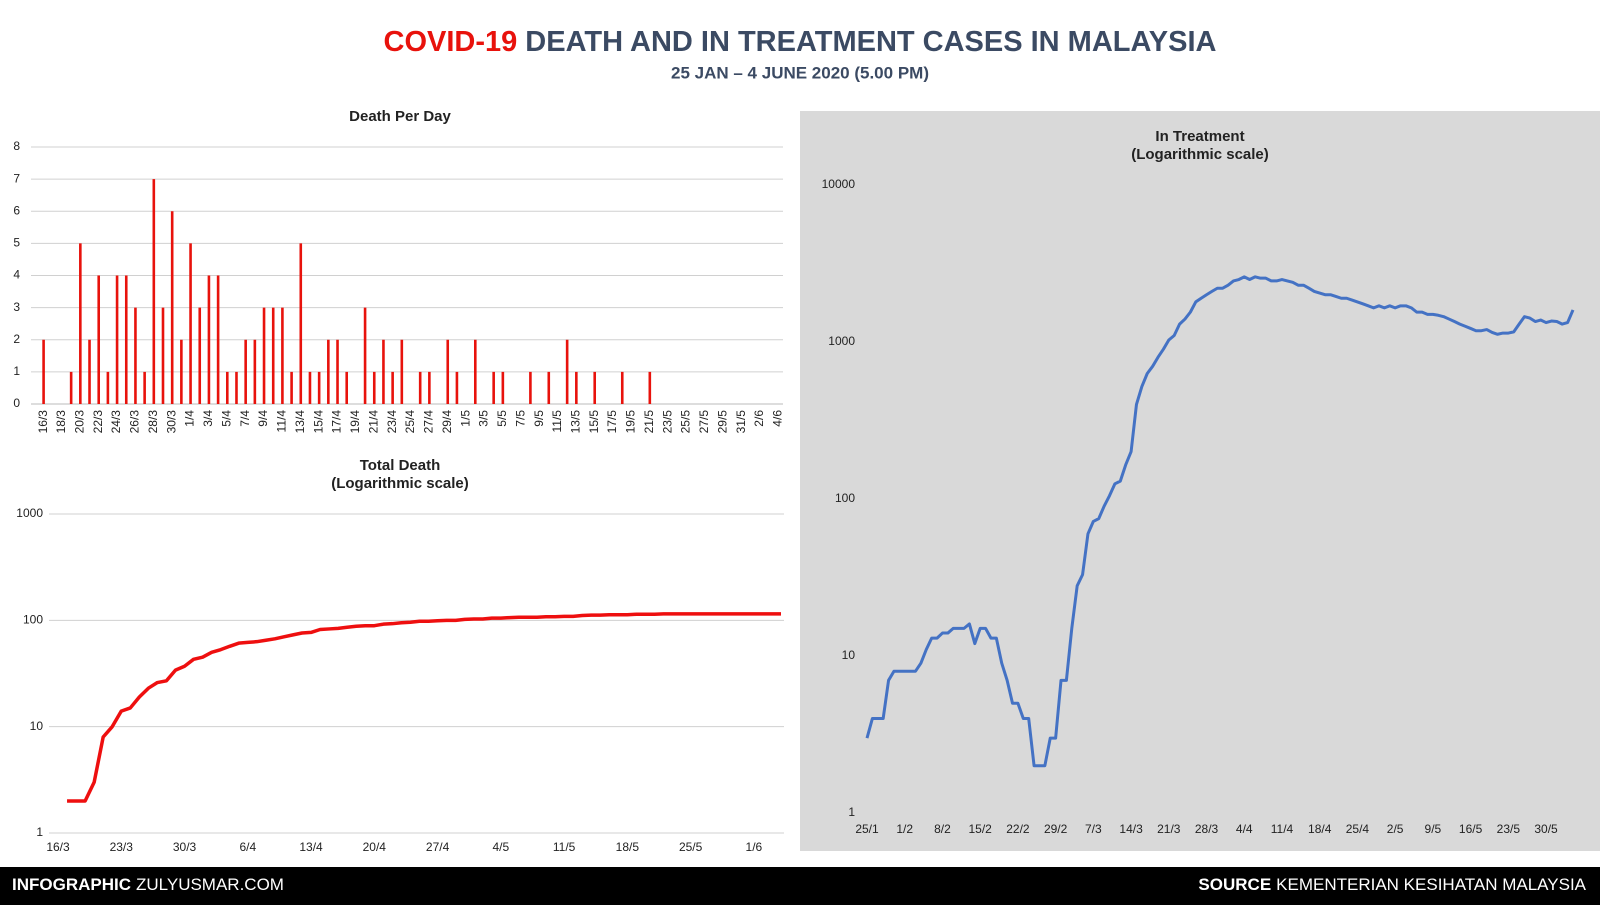 This screenshot has height=905, width=1600. What do you see at coordinates (190, 418) in the screenshot?
I see `x-tick-label: 1/4` at bounding box center [190, 418].